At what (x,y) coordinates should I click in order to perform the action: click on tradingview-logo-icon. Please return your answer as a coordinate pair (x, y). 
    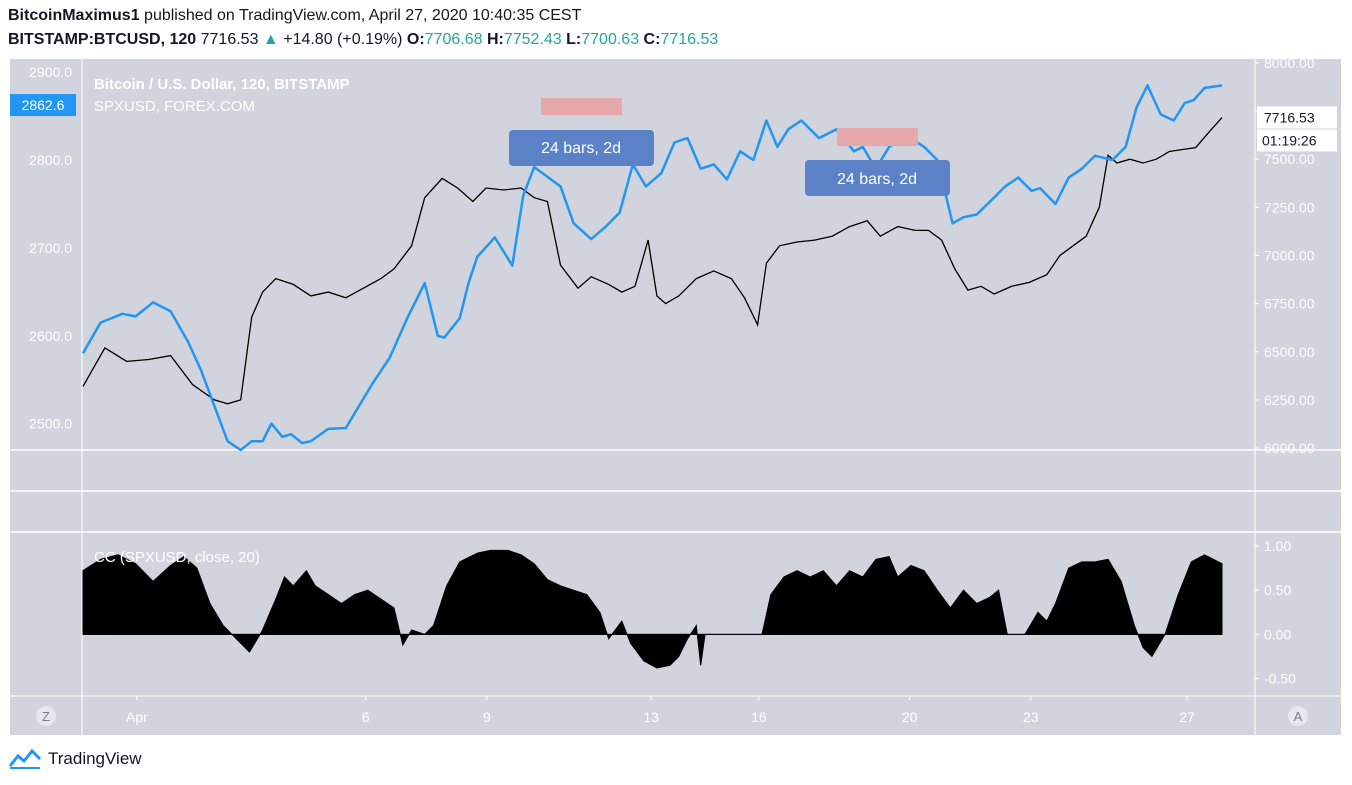
    Looking at the image, I should click on (25, 759).